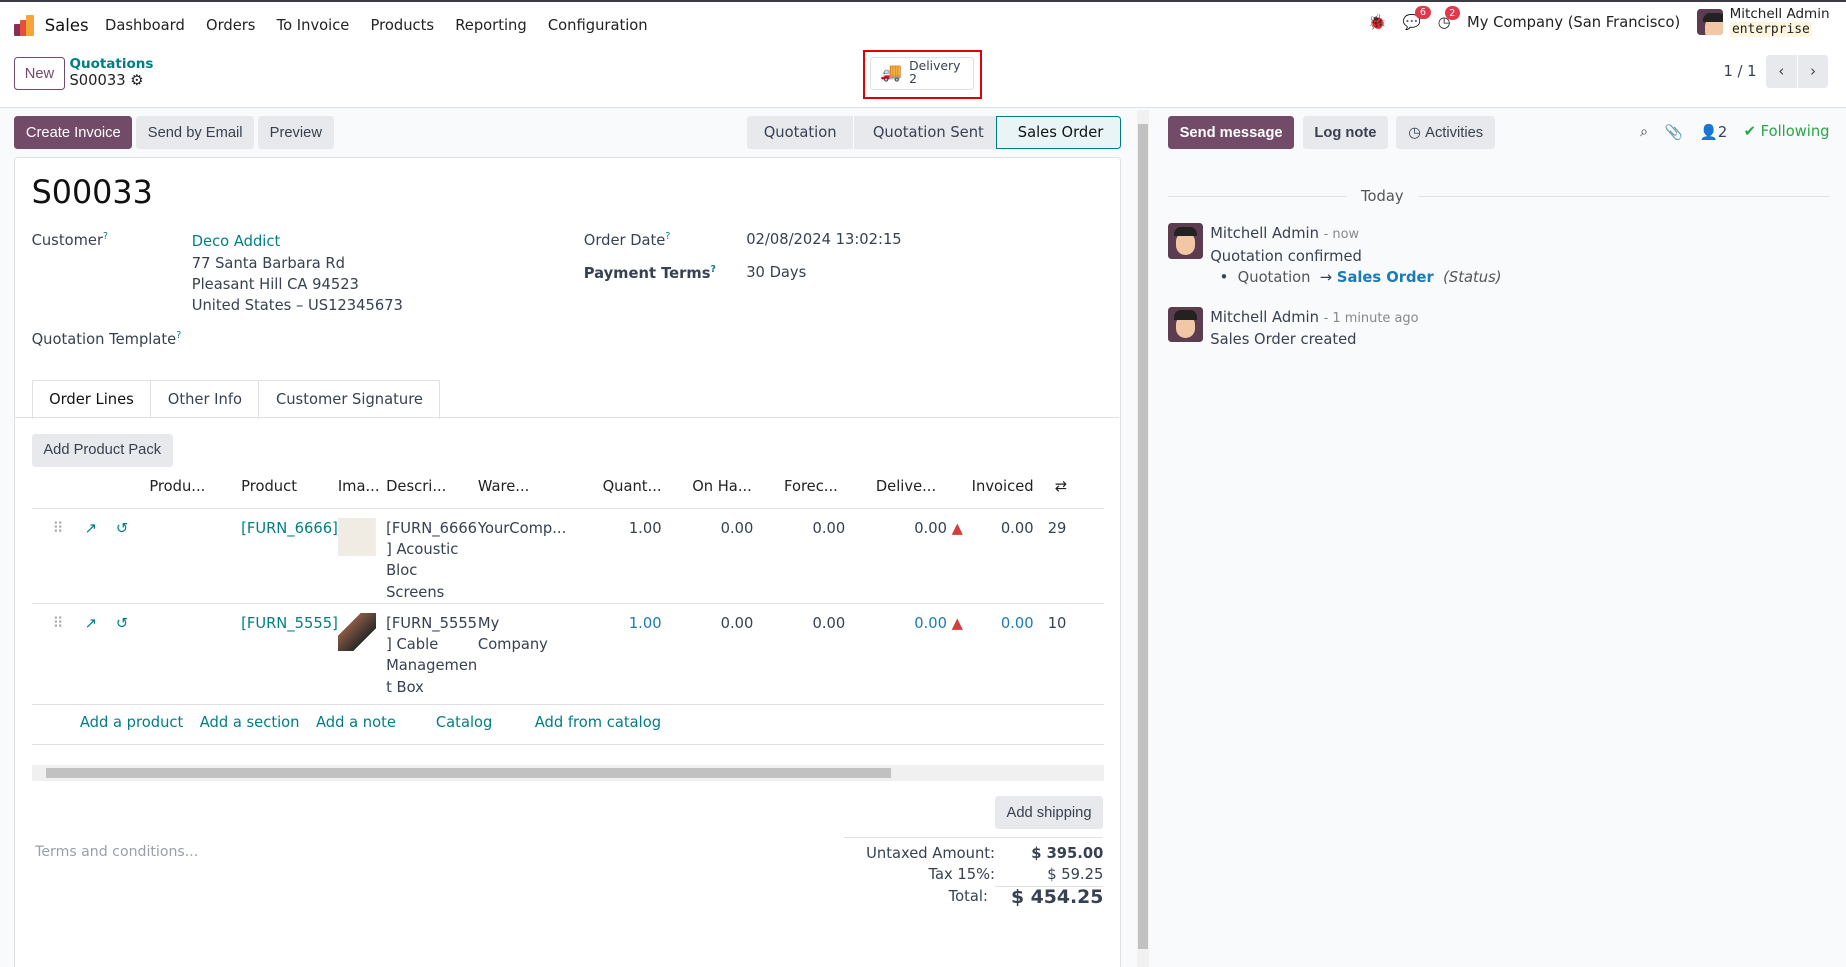 This screenshot has height=967, width=1846. Describe the element at coordinates (1813, 71) in the screenshot. I see `pager-next-button: ›` at that location.